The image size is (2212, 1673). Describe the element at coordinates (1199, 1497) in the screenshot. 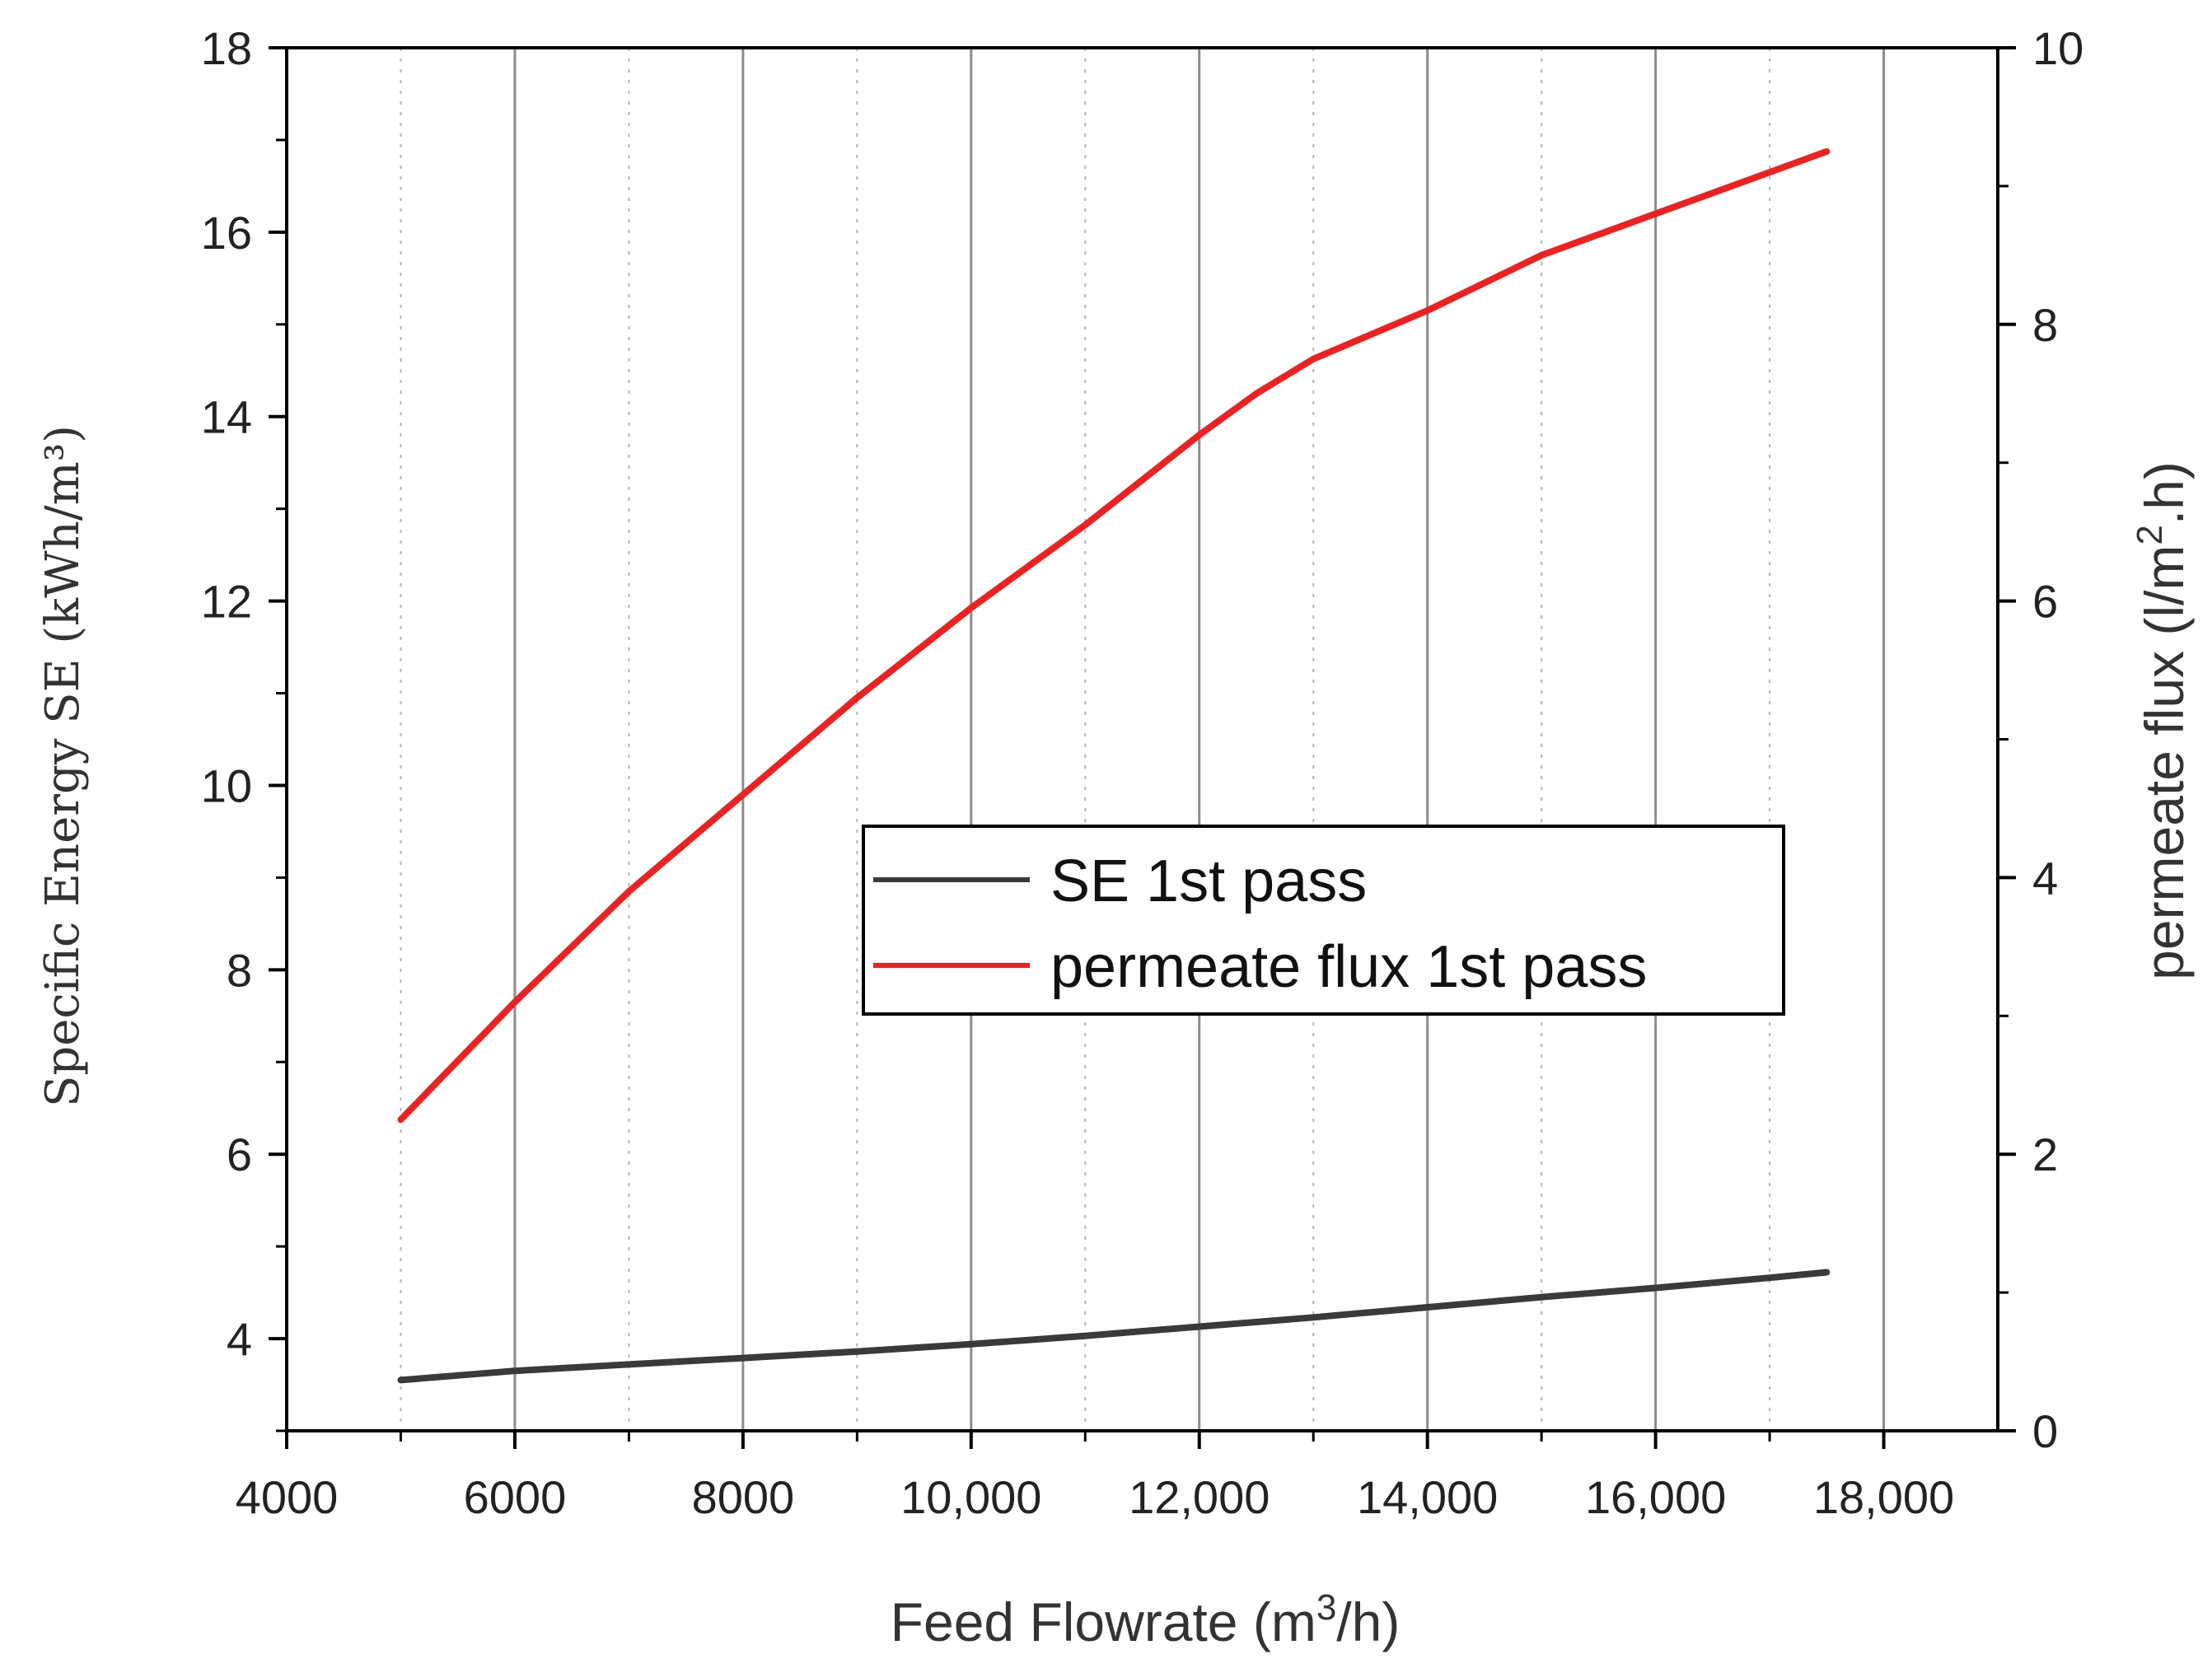

I see `x-tick-label: 12,000` at that location.